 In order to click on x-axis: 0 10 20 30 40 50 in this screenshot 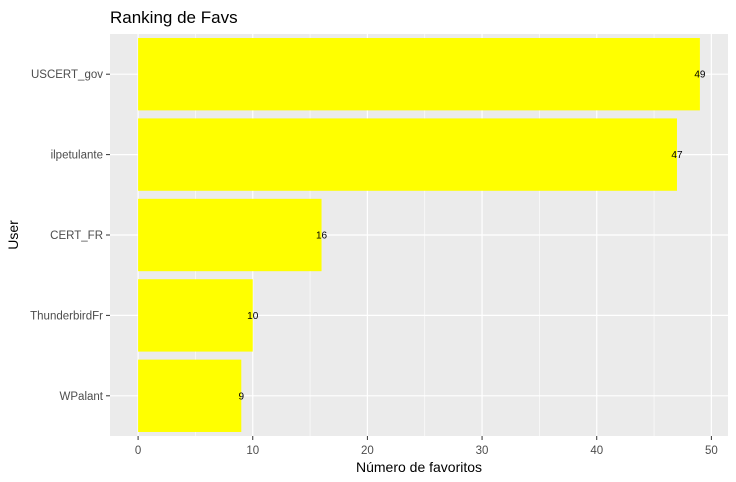, I will do `click(426, 446)`.